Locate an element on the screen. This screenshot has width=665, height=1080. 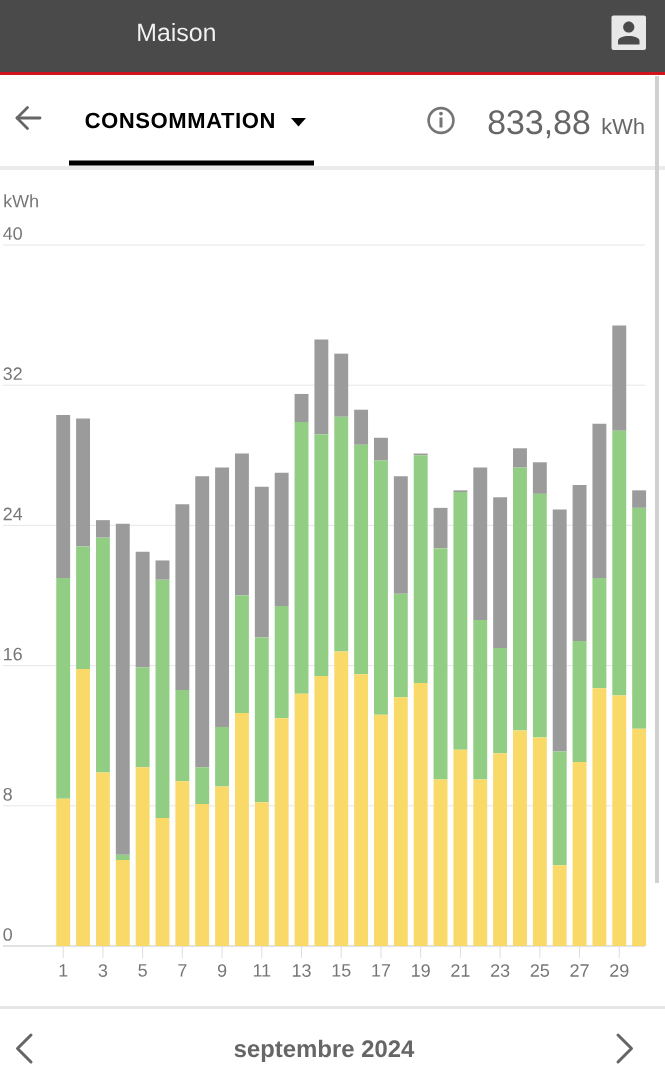
x-tick-label: 17 is located at coordinates (381, 970).